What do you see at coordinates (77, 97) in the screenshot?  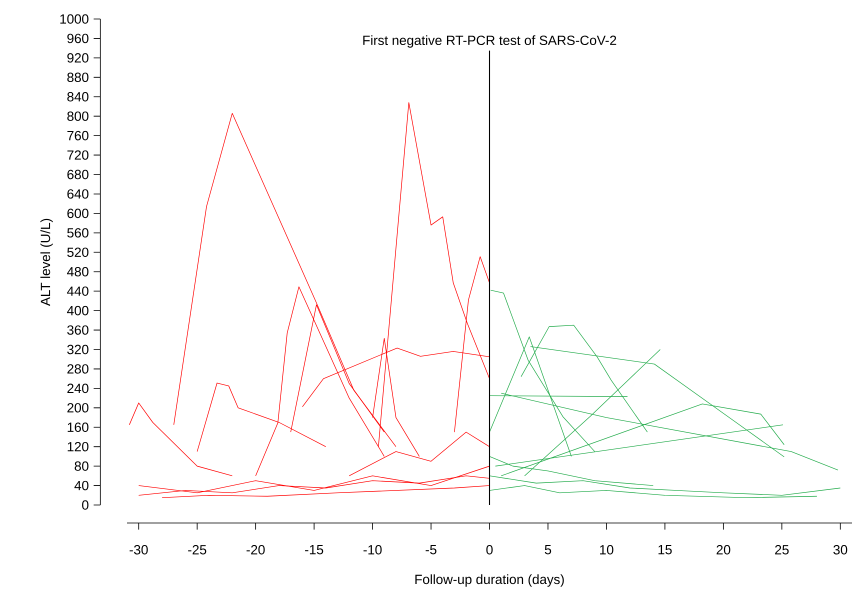 I see `y-tick-label: 840` at bounding box center [77, 97].